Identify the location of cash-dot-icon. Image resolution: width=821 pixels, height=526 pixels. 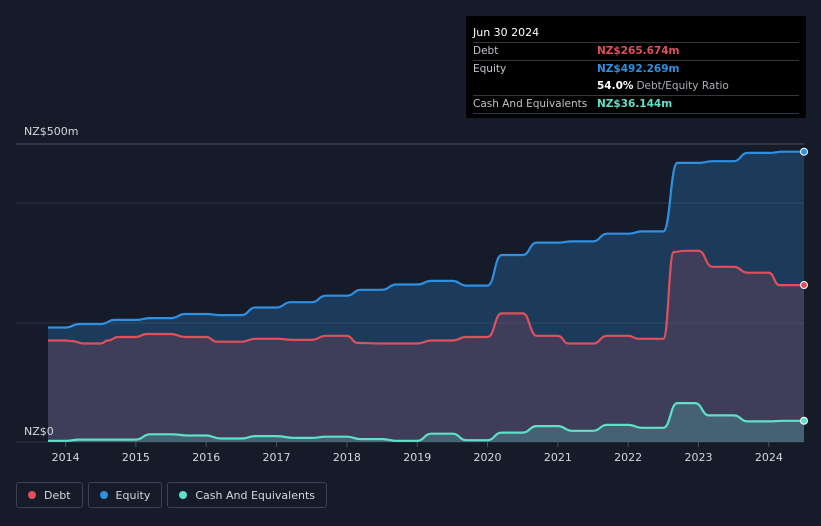
(183, 495).